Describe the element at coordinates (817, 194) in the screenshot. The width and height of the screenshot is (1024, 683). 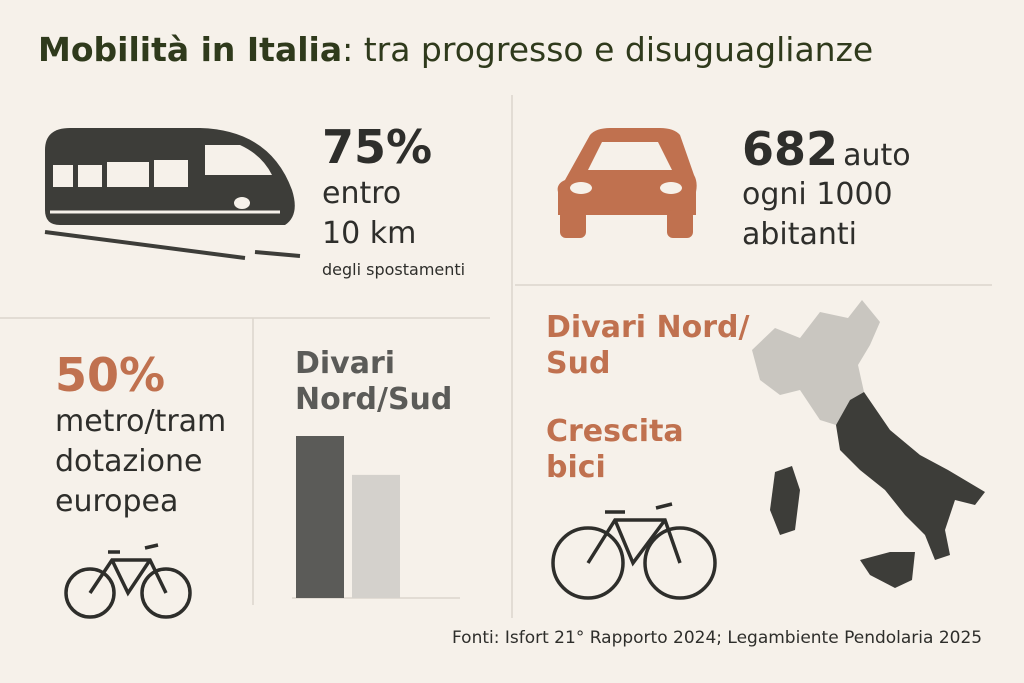
I see `car-line: ogni 1000` at that location.